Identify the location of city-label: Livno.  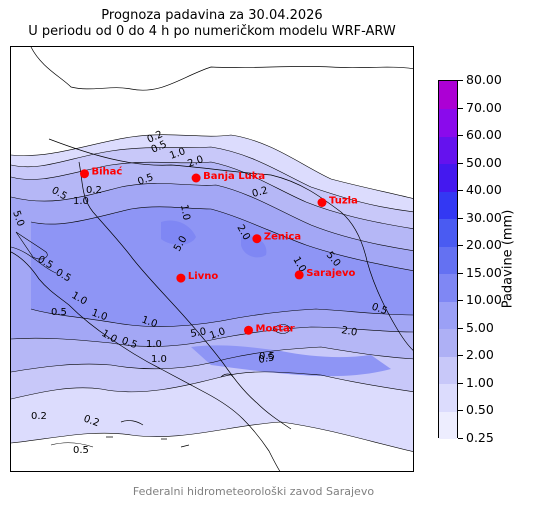
(203, 276).